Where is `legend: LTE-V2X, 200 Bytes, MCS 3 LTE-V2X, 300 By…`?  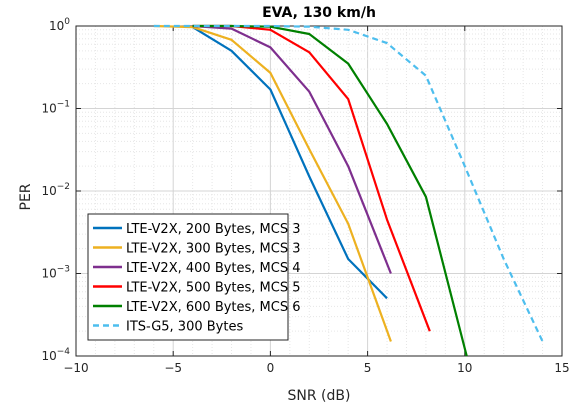
legend: LTE-V2X, 200 Bytes, MCS 3 LTE-V2X, 300 By… is located at coordinates (194, 277).